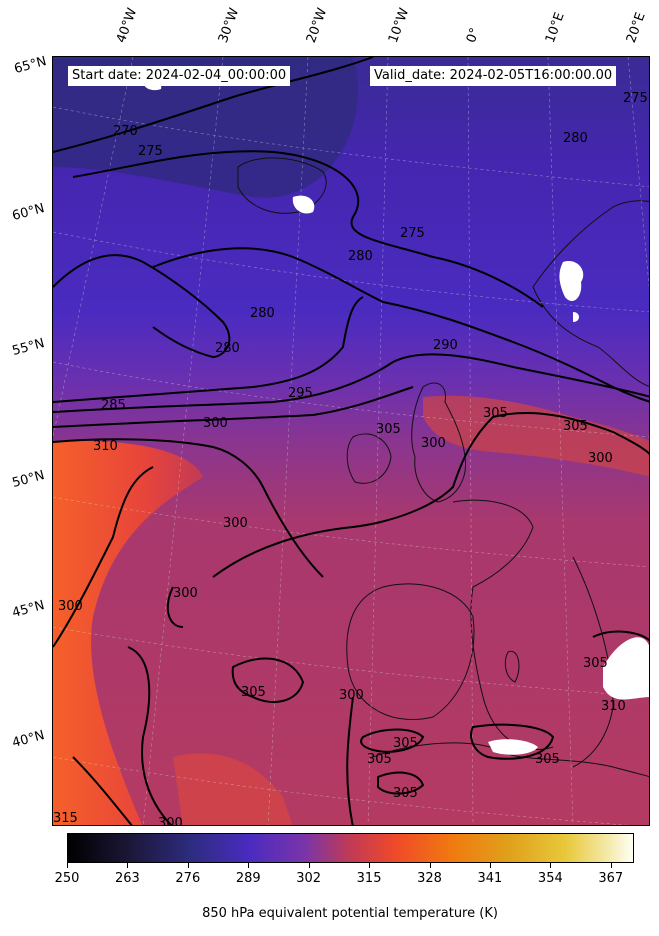 This screenshot has width=659, height=936. Describe the element at coordinates (350, 848) in the screenshot. I see `colorbar` at that location.